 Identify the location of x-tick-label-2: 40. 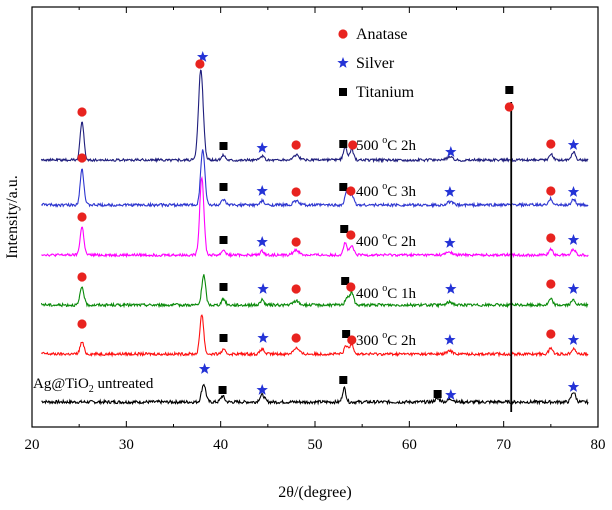
(220, 445).